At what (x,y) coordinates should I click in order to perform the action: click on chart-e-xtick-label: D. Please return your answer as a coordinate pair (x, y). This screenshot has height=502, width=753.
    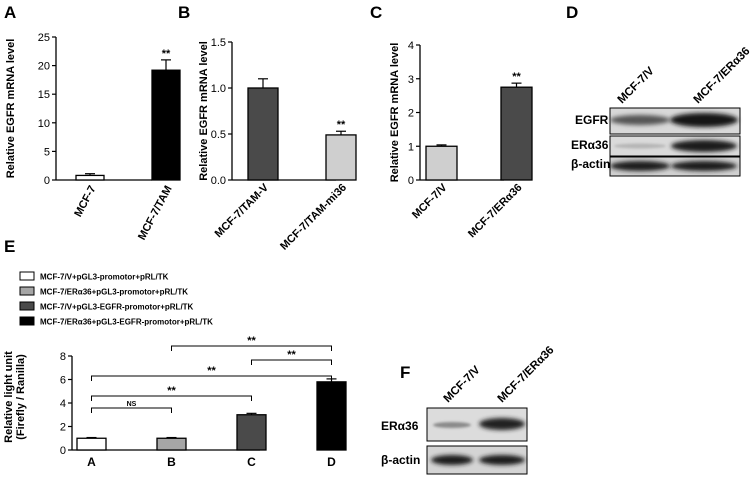
    Looking at the image, I should click on (331, 462).